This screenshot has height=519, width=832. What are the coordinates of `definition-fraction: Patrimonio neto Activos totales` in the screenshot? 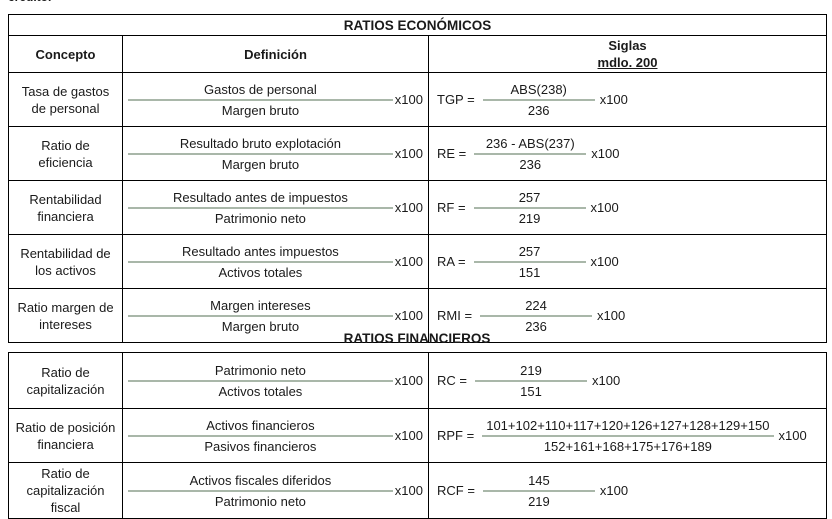 It's located at (260, 381).